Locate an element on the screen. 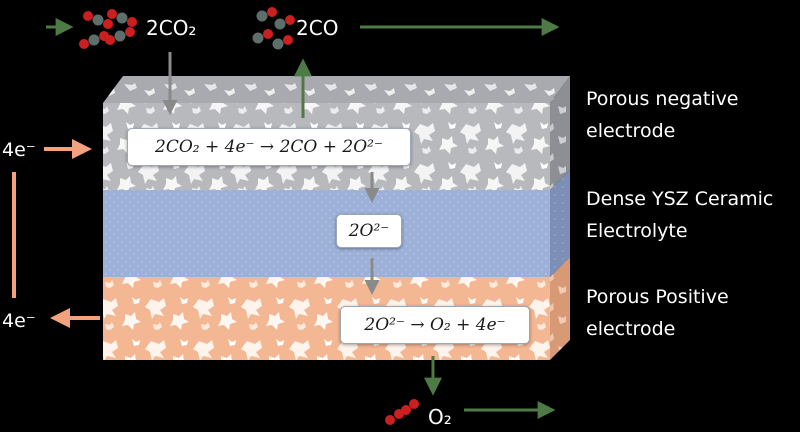  electrolyte-oxide-ion-label: 2O²⁻ is located at coordinates (369, 231).